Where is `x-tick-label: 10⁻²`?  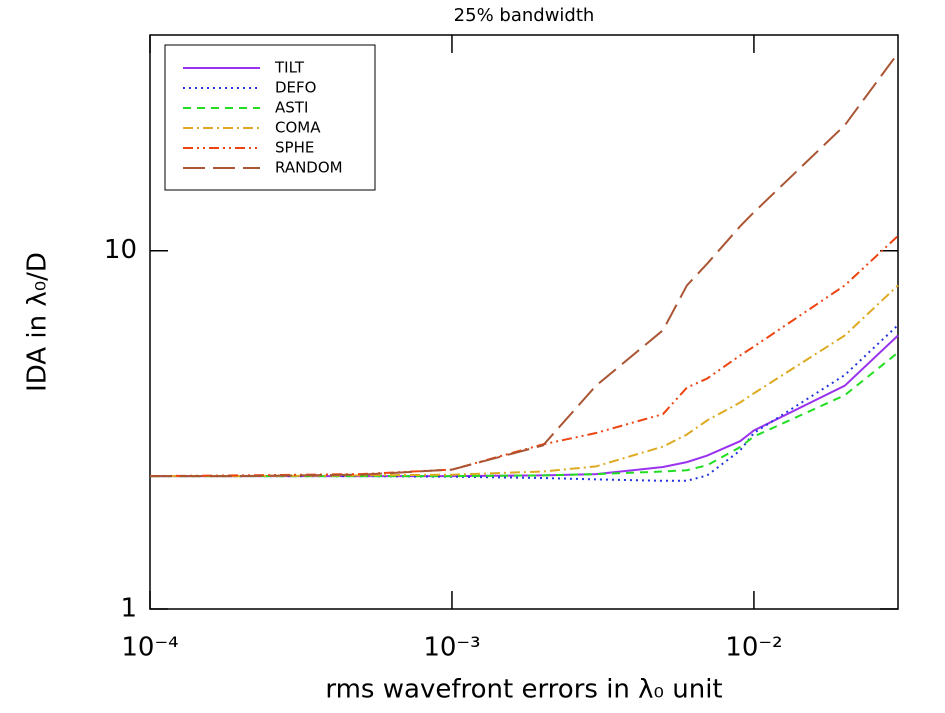 x-tick-label: 10⁻² is located at coordinates (753, 648).